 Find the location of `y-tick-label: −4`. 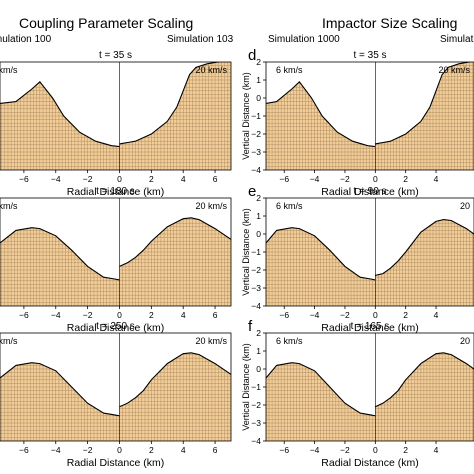

y-tick-label: −4 is located at coordinates (256, 170).